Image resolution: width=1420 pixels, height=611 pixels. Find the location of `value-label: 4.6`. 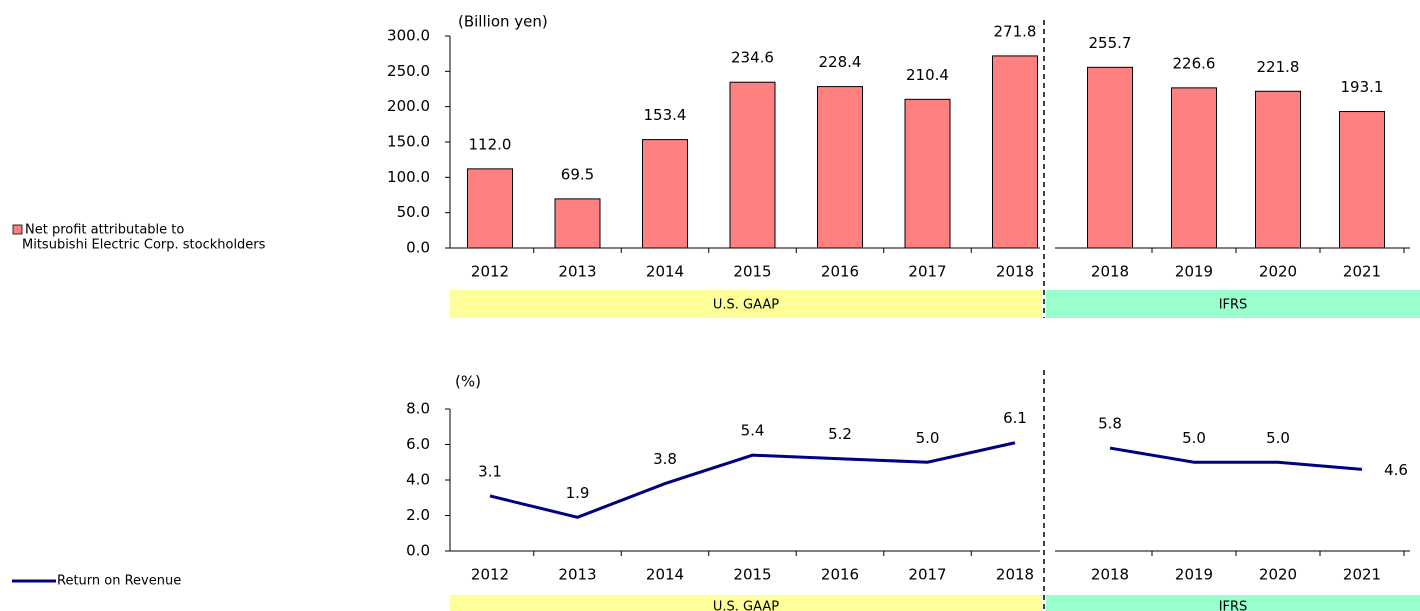

value-label: 4.6 is located at coordinates (1396, 470).